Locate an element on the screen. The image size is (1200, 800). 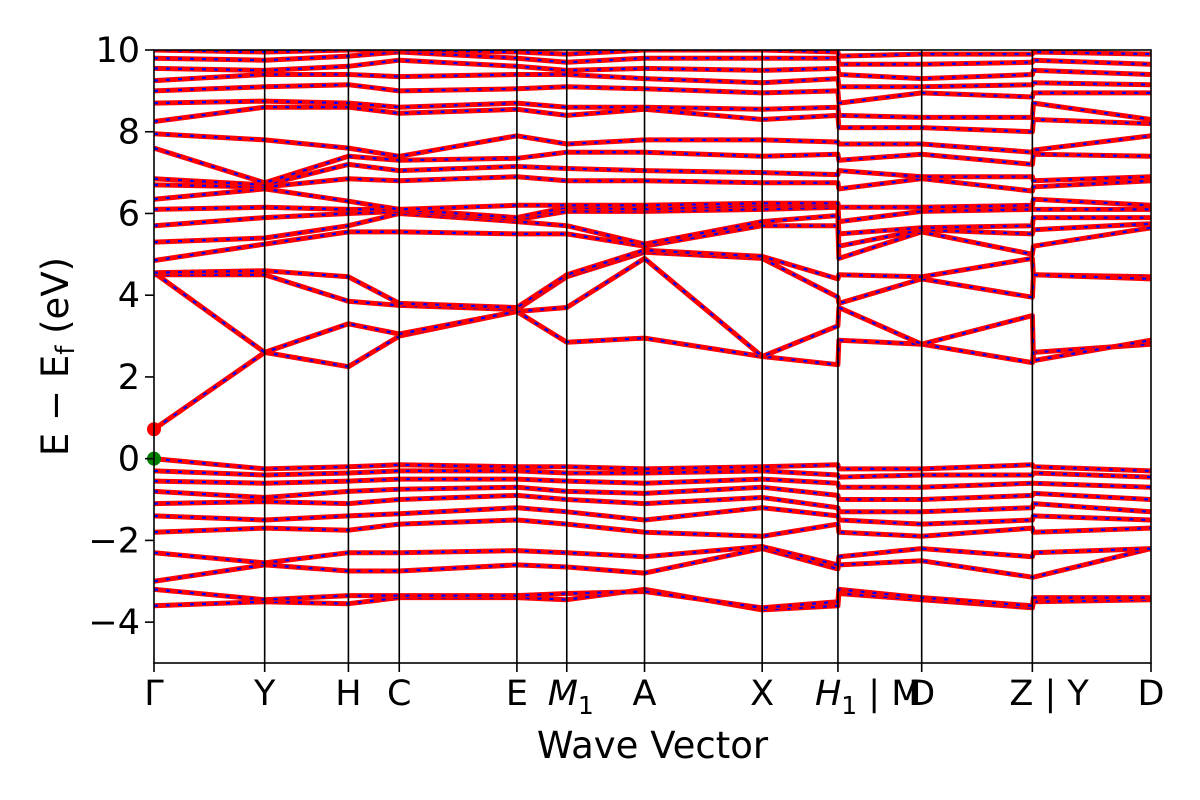
x-tick-label: E is located at coordinates (517, 694).